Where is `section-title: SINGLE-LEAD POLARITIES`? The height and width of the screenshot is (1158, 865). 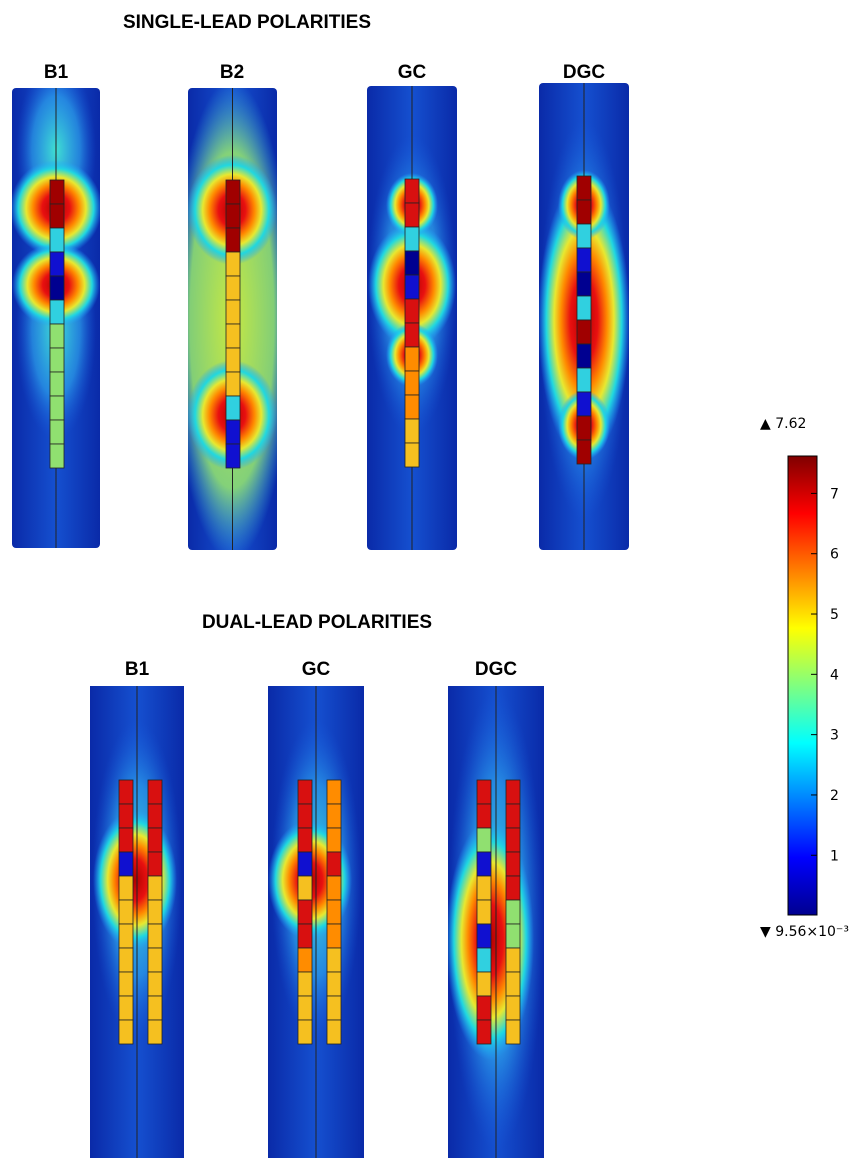
section-title: SINGLE-LEAD POLARITIES is located at coordinates (247, 22).